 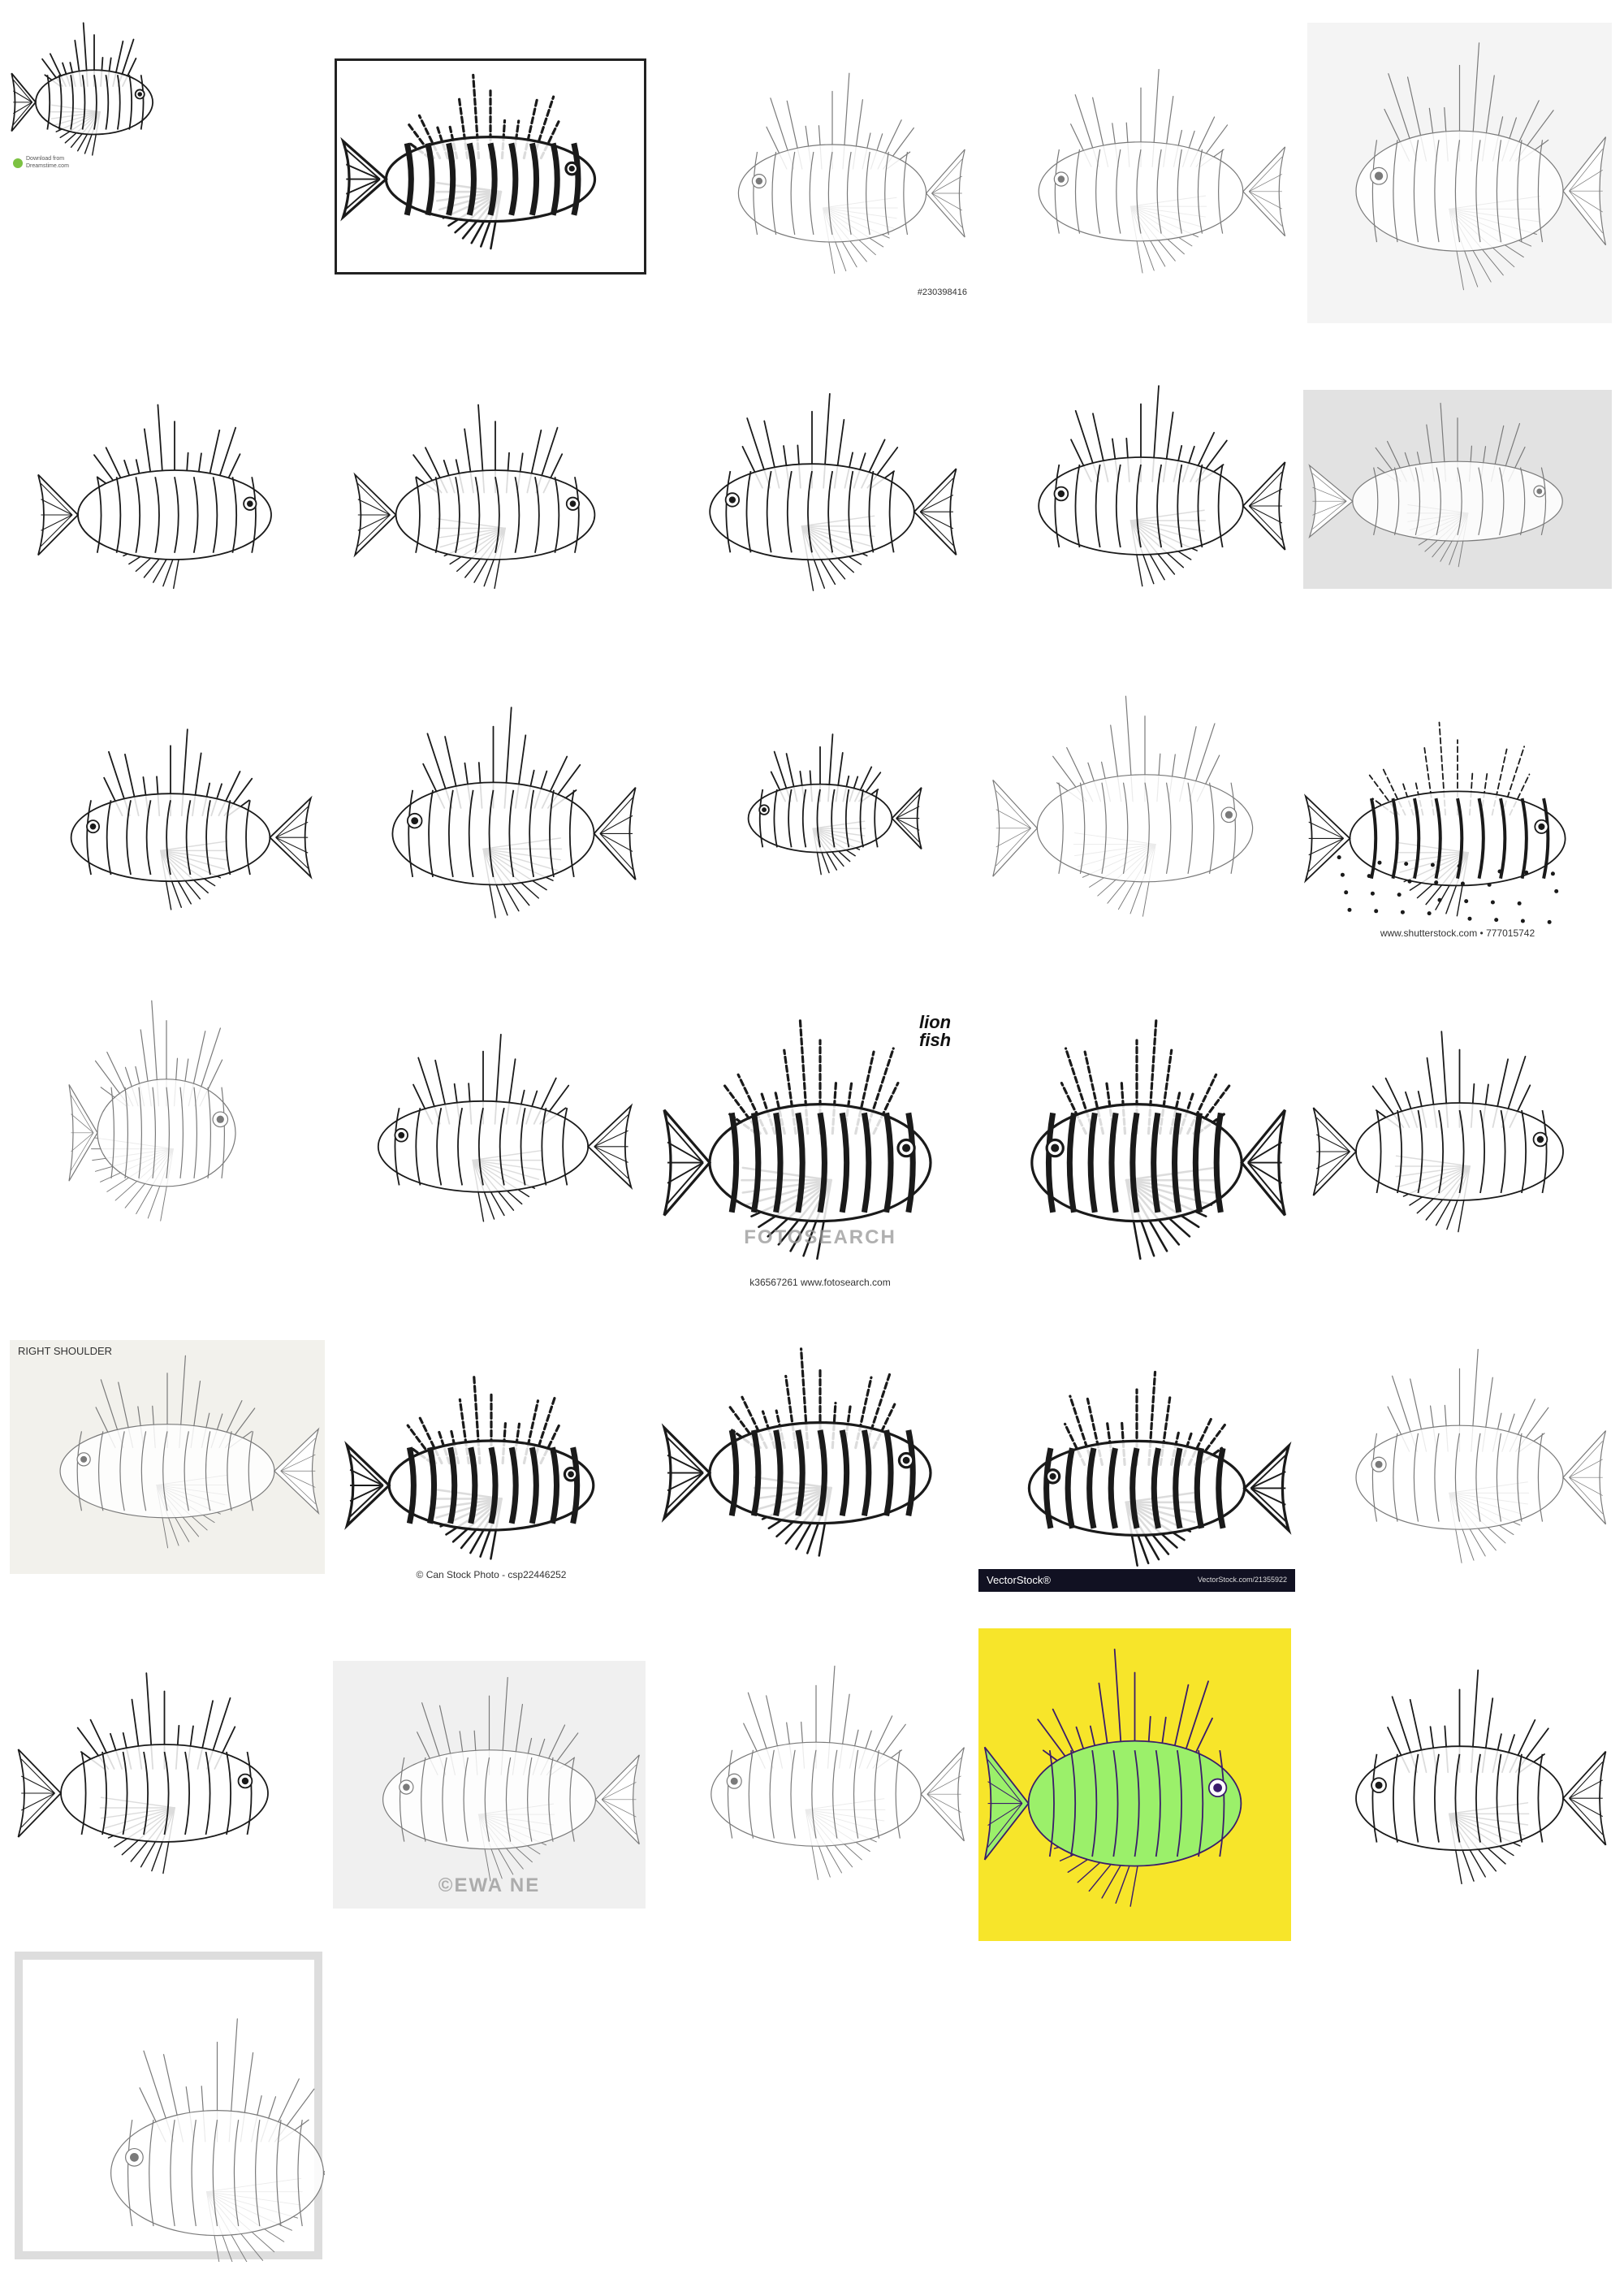 I want to click on dreamstime-logo-icon, so click(x=18, y=163).